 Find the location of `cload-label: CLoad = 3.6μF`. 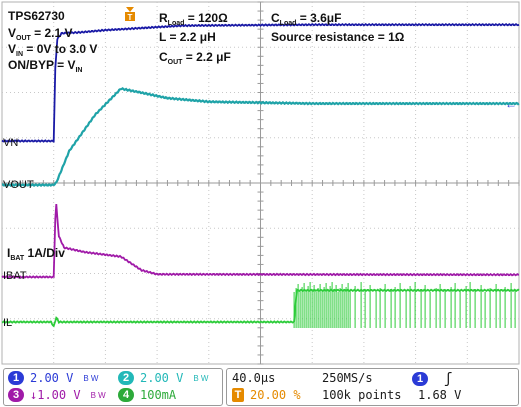

cload-label: CLoad = 3.6μF is located at coordinates (306, 19).